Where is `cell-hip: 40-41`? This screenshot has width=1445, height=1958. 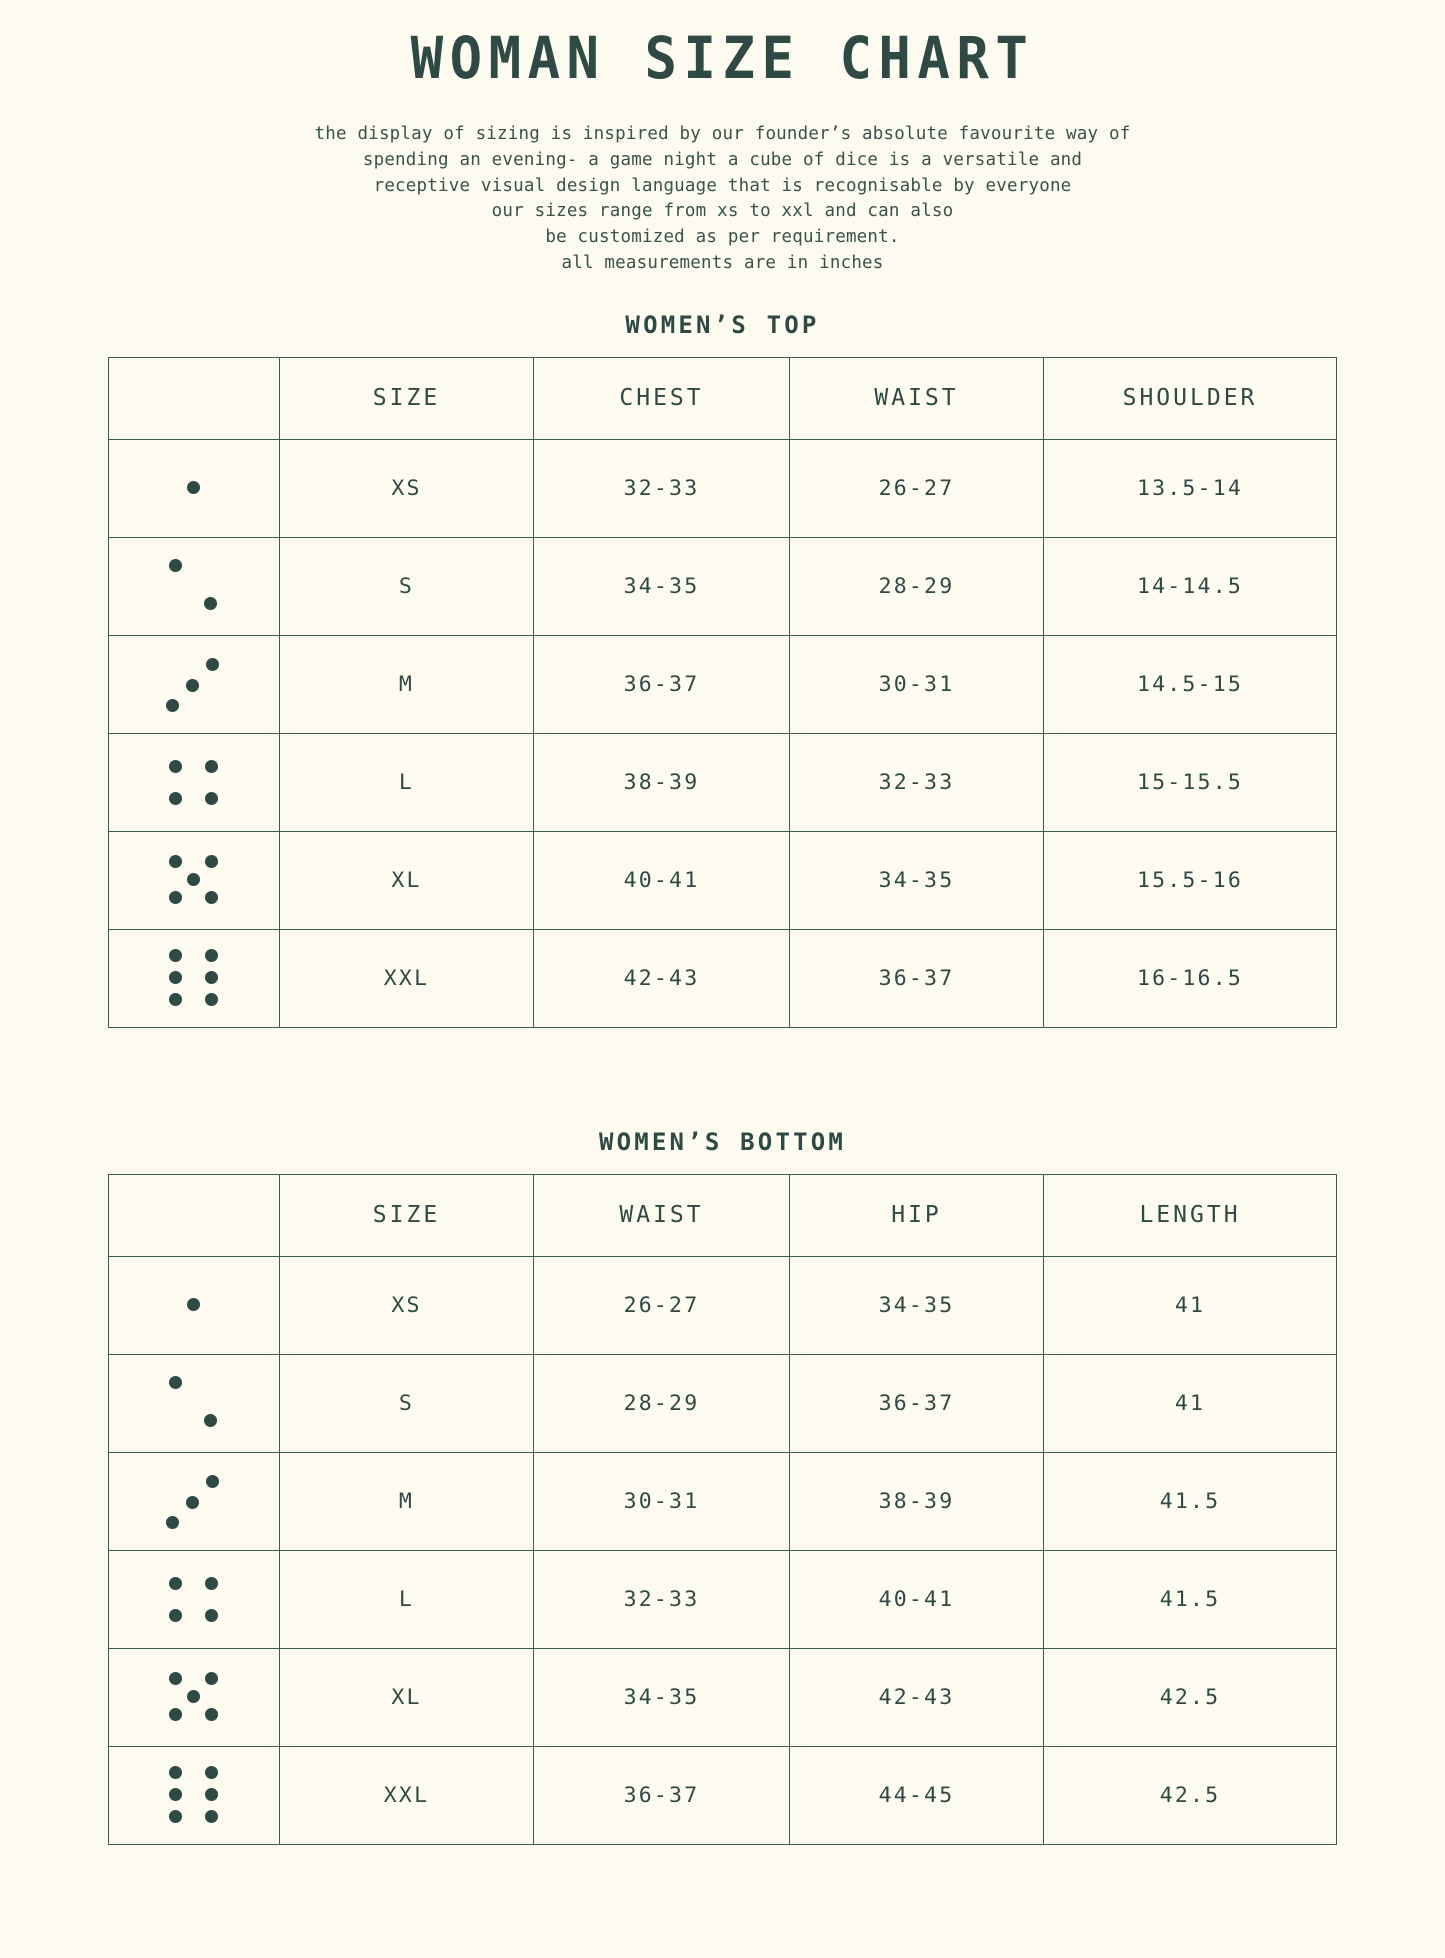
cell-hip: 40-41 is located at coordinates (916, 1599).